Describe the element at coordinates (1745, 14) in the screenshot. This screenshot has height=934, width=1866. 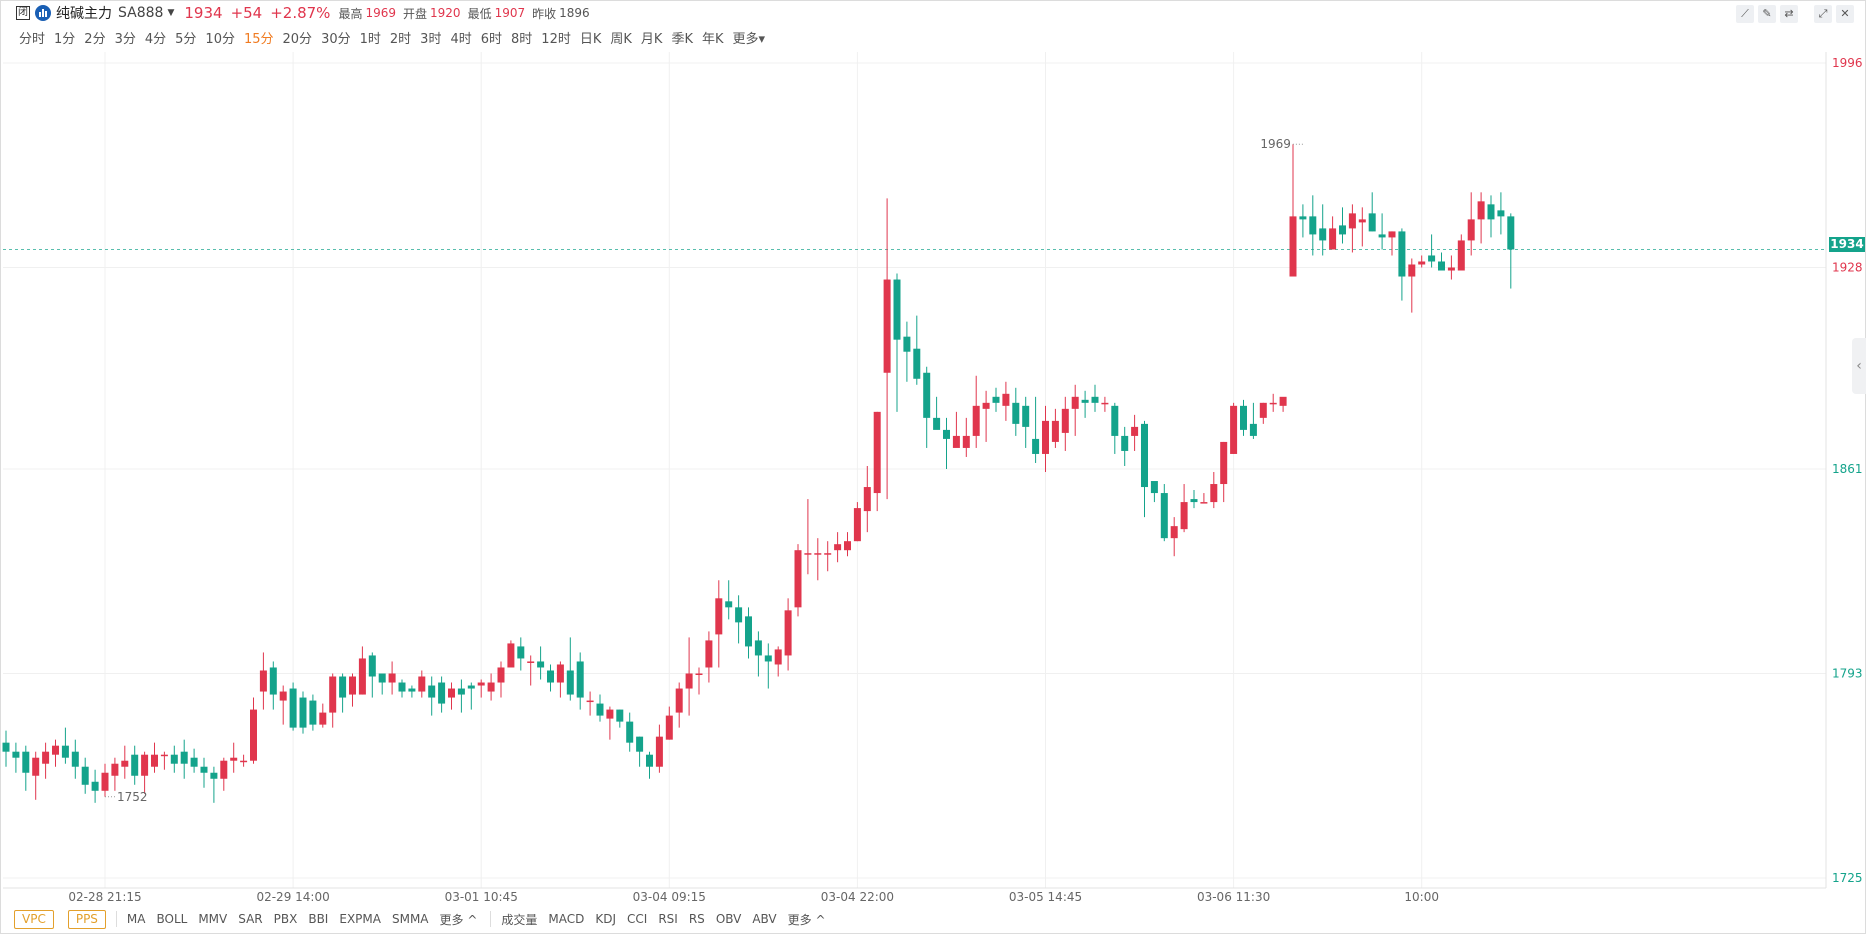
I see `line-tool-icon: ⟋` at that location.